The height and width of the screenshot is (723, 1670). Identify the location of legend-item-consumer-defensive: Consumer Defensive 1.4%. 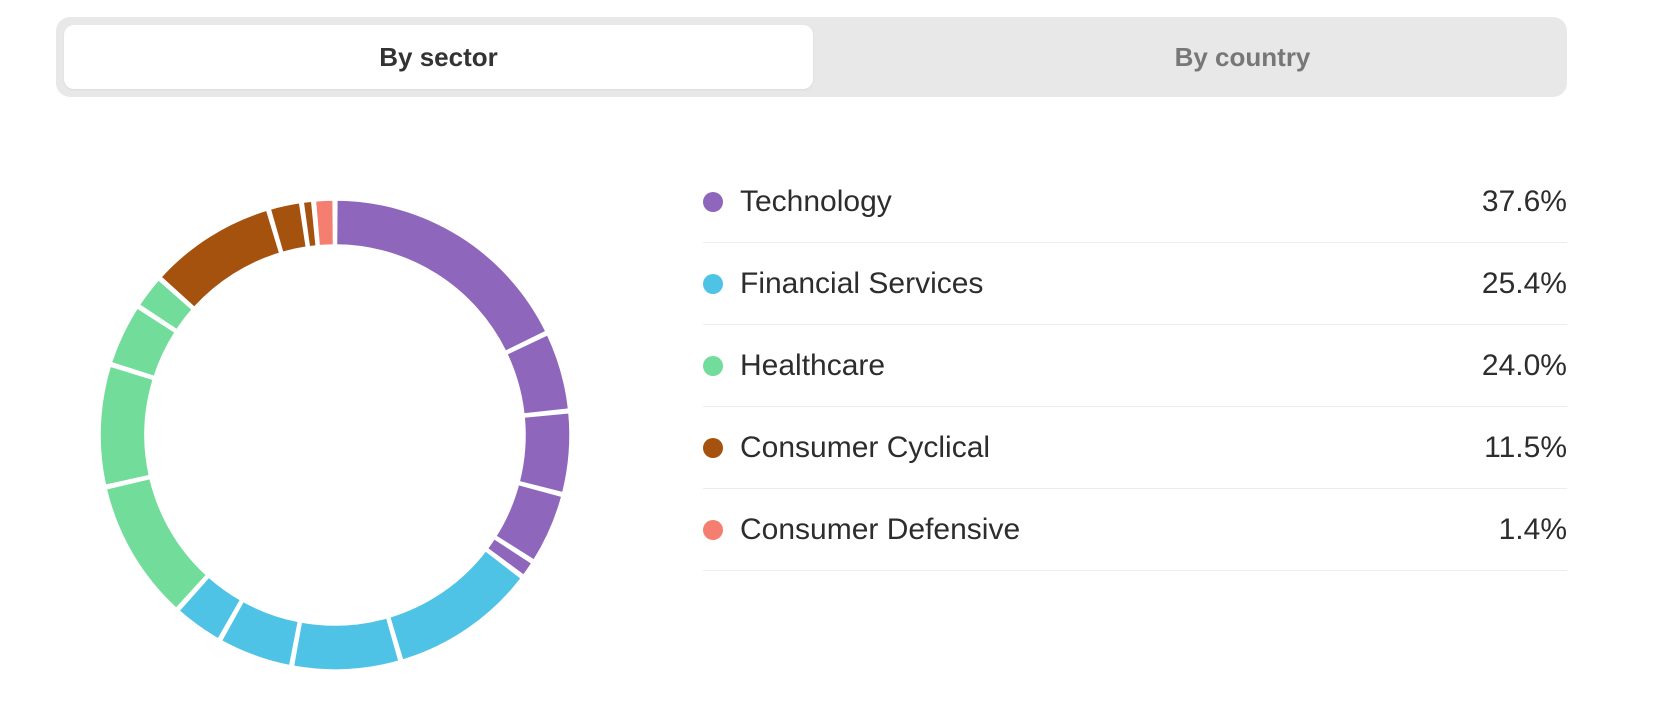
(1135, 530).